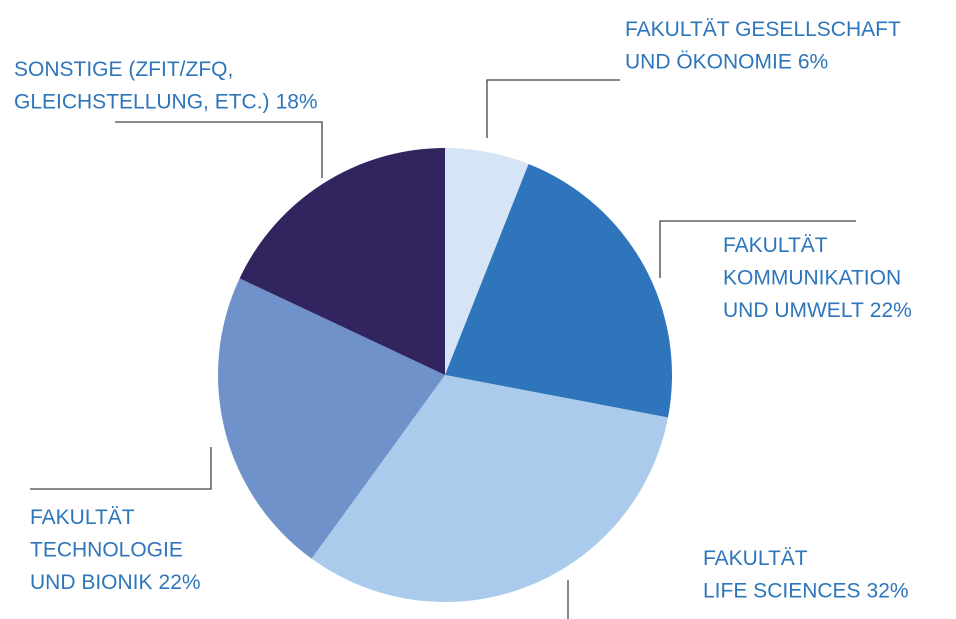  I want to click on label-line: UND ÖKONOMIE, so click(708, 61).